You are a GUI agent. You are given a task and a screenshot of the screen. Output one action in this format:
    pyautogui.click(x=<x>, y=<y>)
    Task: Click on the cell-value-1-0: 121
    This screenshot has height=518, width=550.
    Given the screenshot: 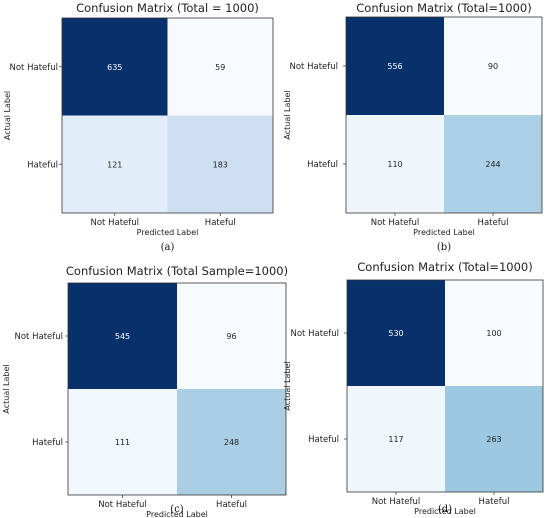 What is the action you would take?
    pyautogui.click(x=114, y=164)
    